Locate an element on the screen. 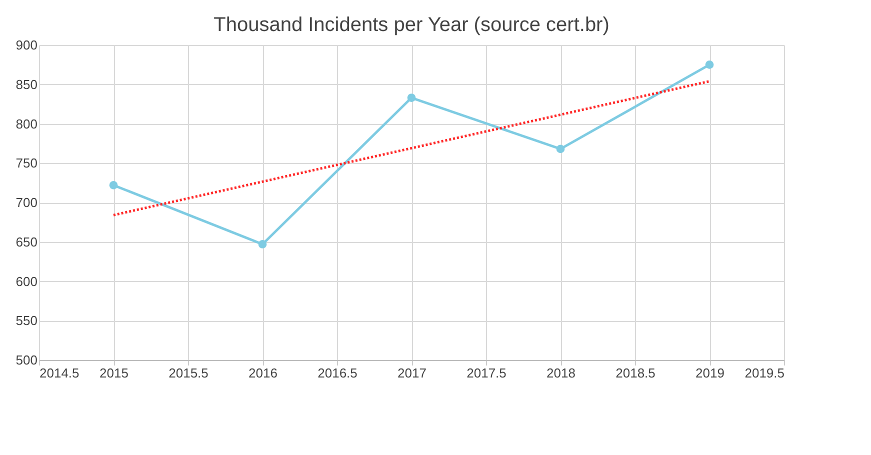 The image size is (871, 455). x-tick-label: 2017.5 is located at coordinates (486, 373).